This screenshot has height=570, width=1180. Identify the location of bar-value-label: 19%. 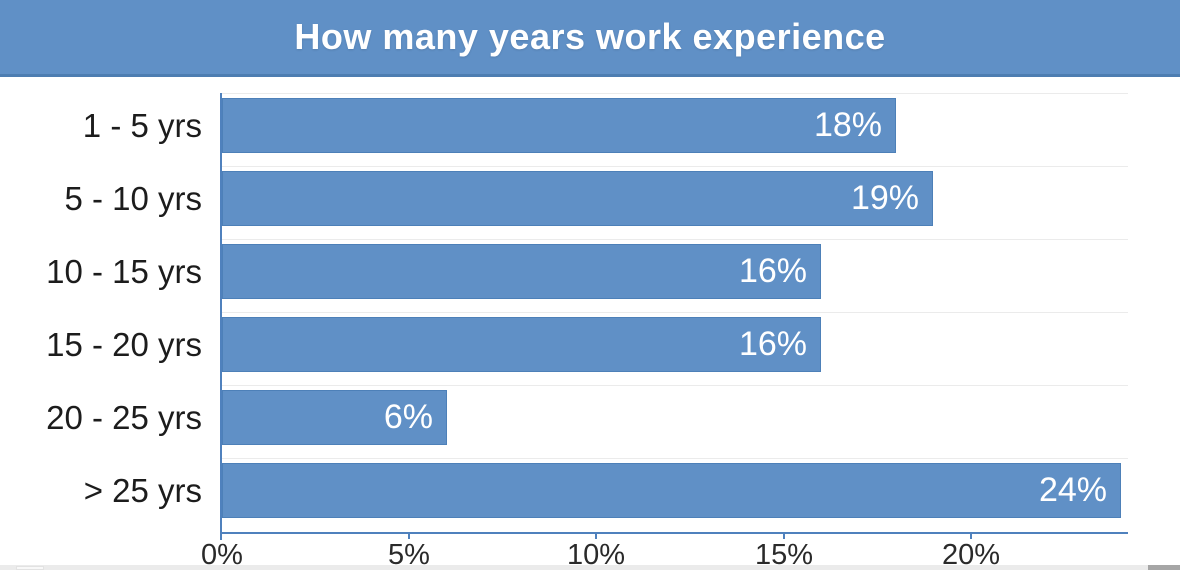
(884, 198).